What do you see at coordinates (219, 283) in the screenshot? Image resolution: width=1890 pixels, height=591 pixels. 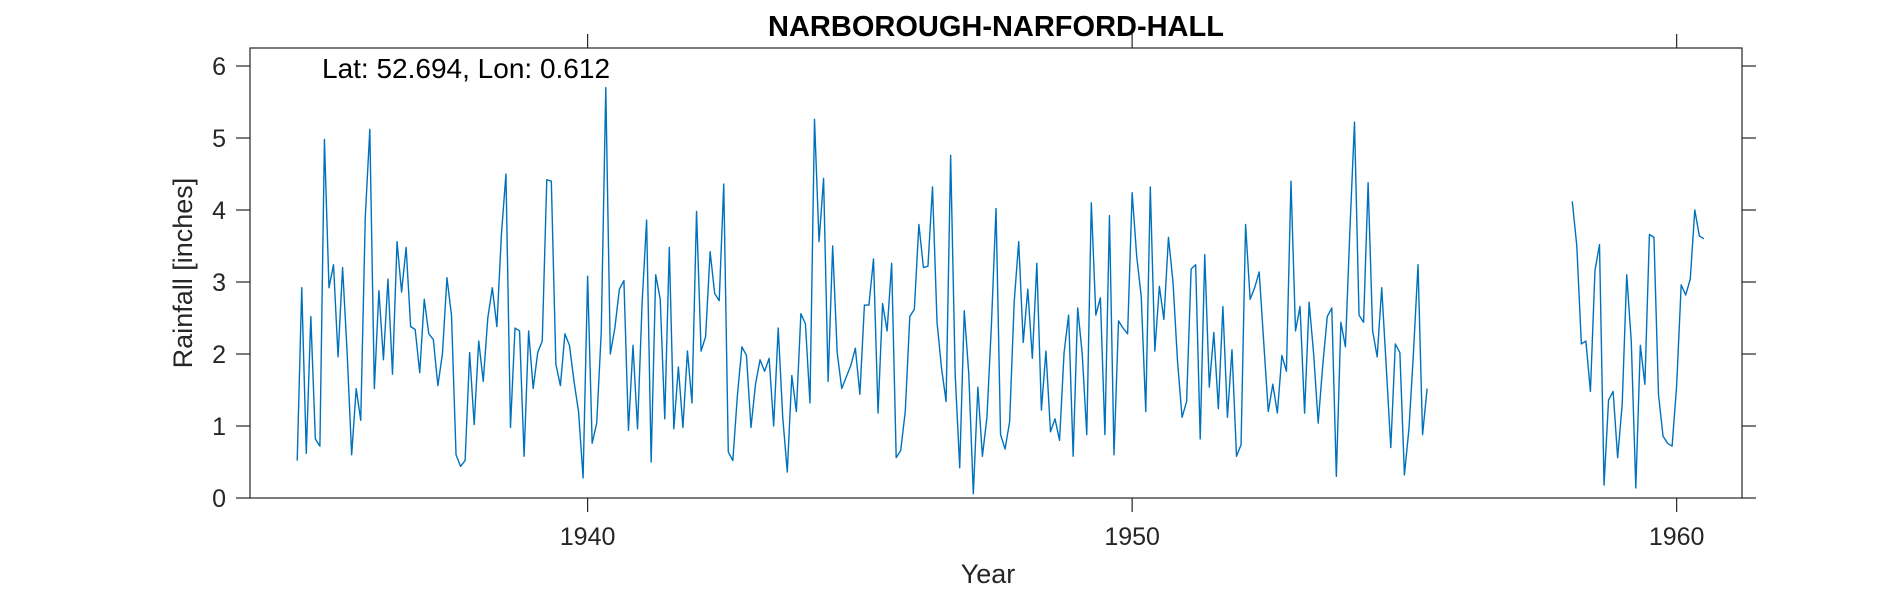 I see `y-tick-label: 3` at bounding box center [219, 283].